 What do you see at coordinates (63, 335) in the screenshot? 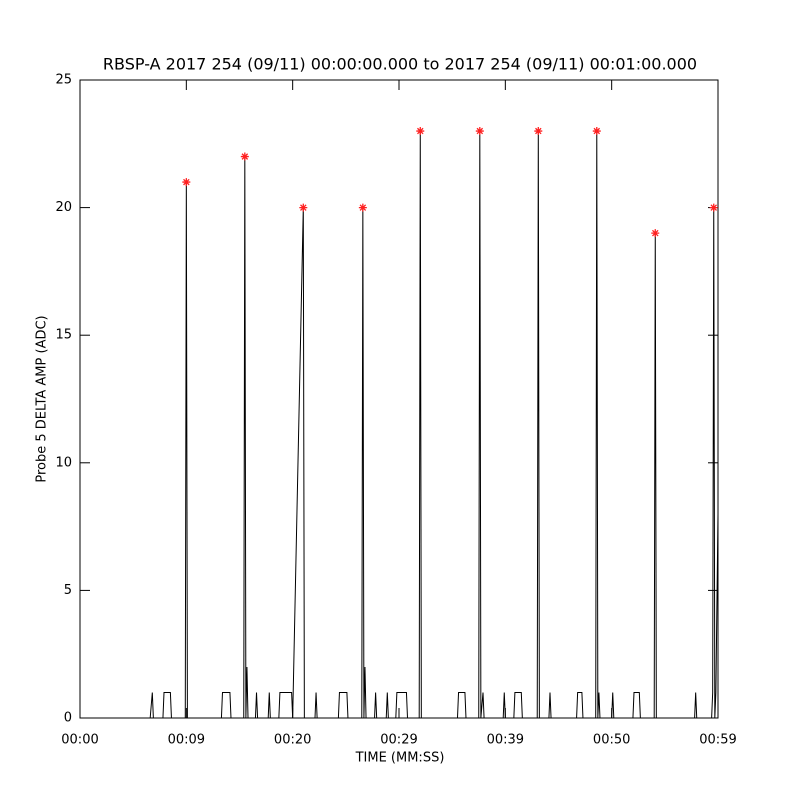
I see `y-tick-label: 15` at bounding box center [63, 335].